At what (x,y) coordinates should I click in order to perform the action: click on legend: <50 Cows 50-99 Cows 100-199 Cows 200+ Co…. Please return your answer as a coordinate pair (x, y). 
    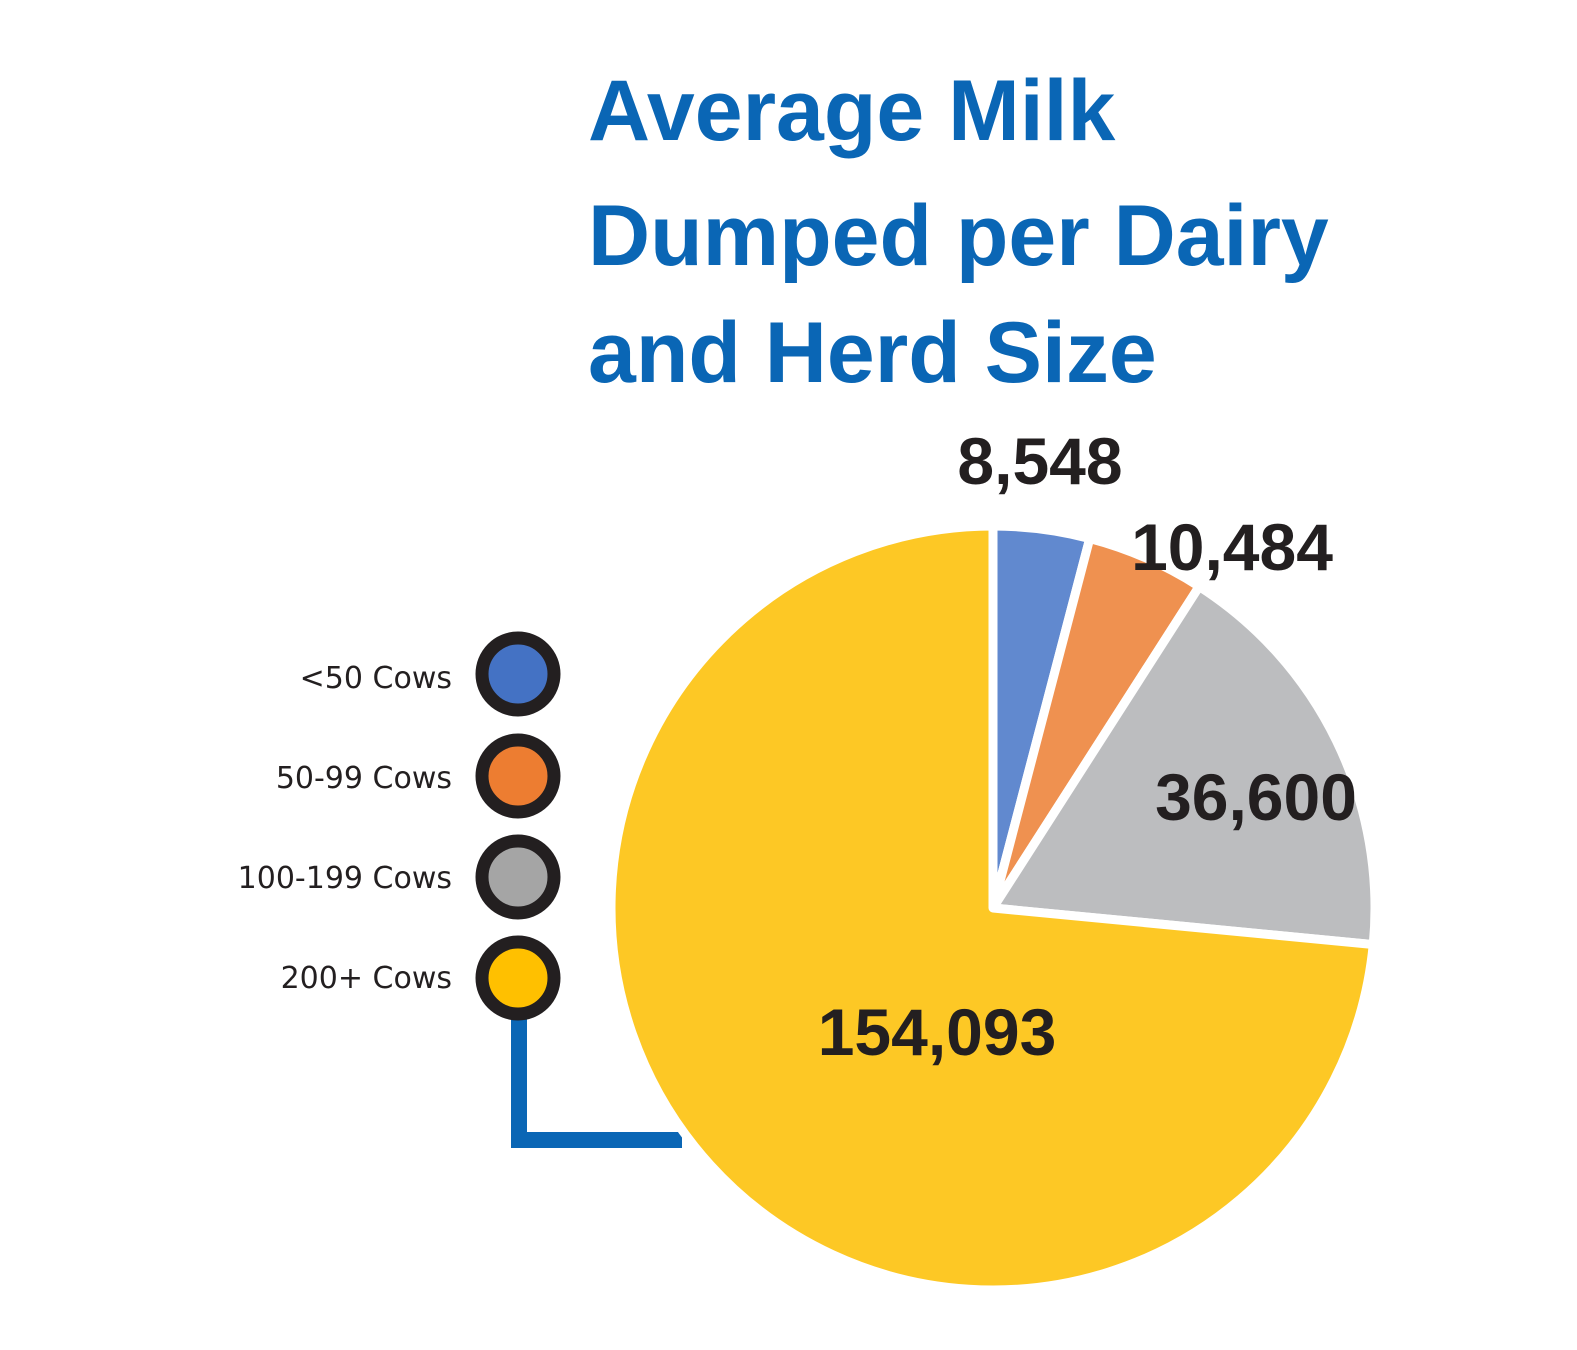
    Looking at the image, I should click on (399, 826).